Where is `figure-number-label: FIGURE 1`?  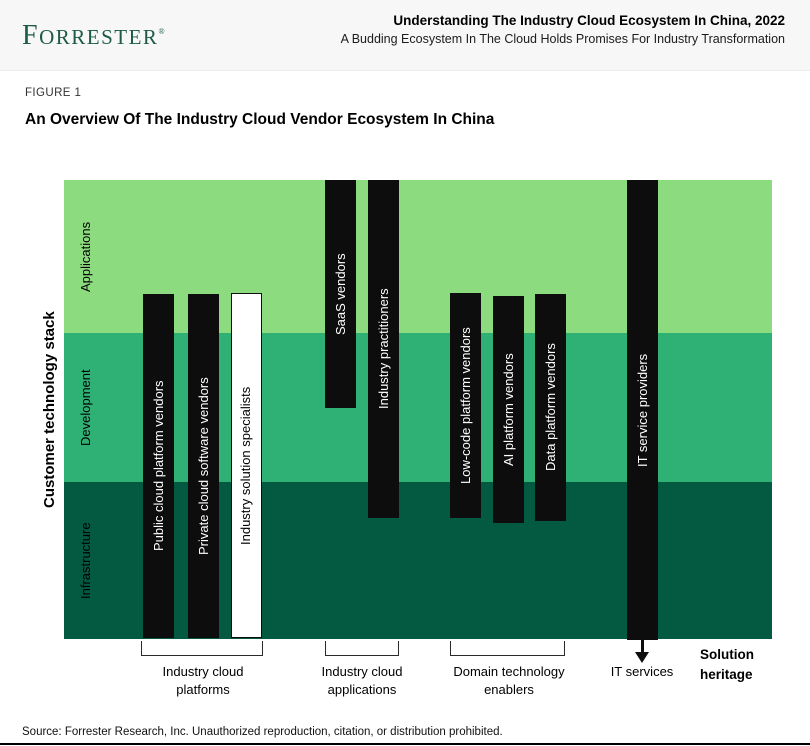
figure-number-label: FIGURE 1 is located at coordinates (53, 93).